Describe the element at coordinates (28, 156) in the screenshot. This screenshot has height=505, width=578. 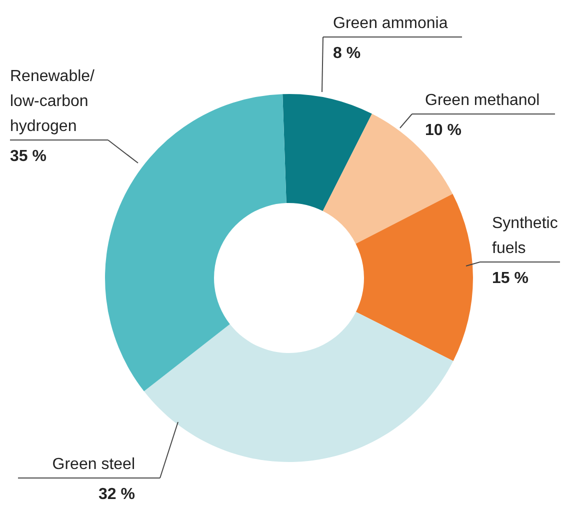
I see `data-label: 35 %` at that location.